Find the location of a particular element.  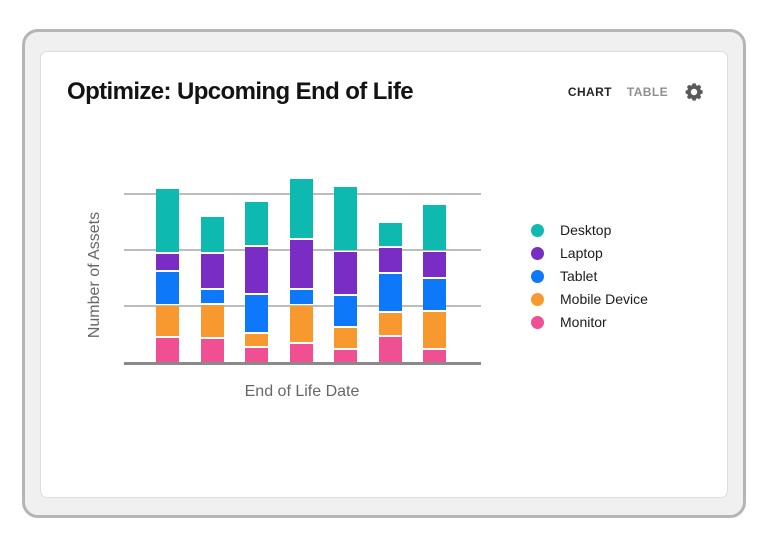

legend-item-mobile-device: Mobile Device is located at coordinates (589, 299).